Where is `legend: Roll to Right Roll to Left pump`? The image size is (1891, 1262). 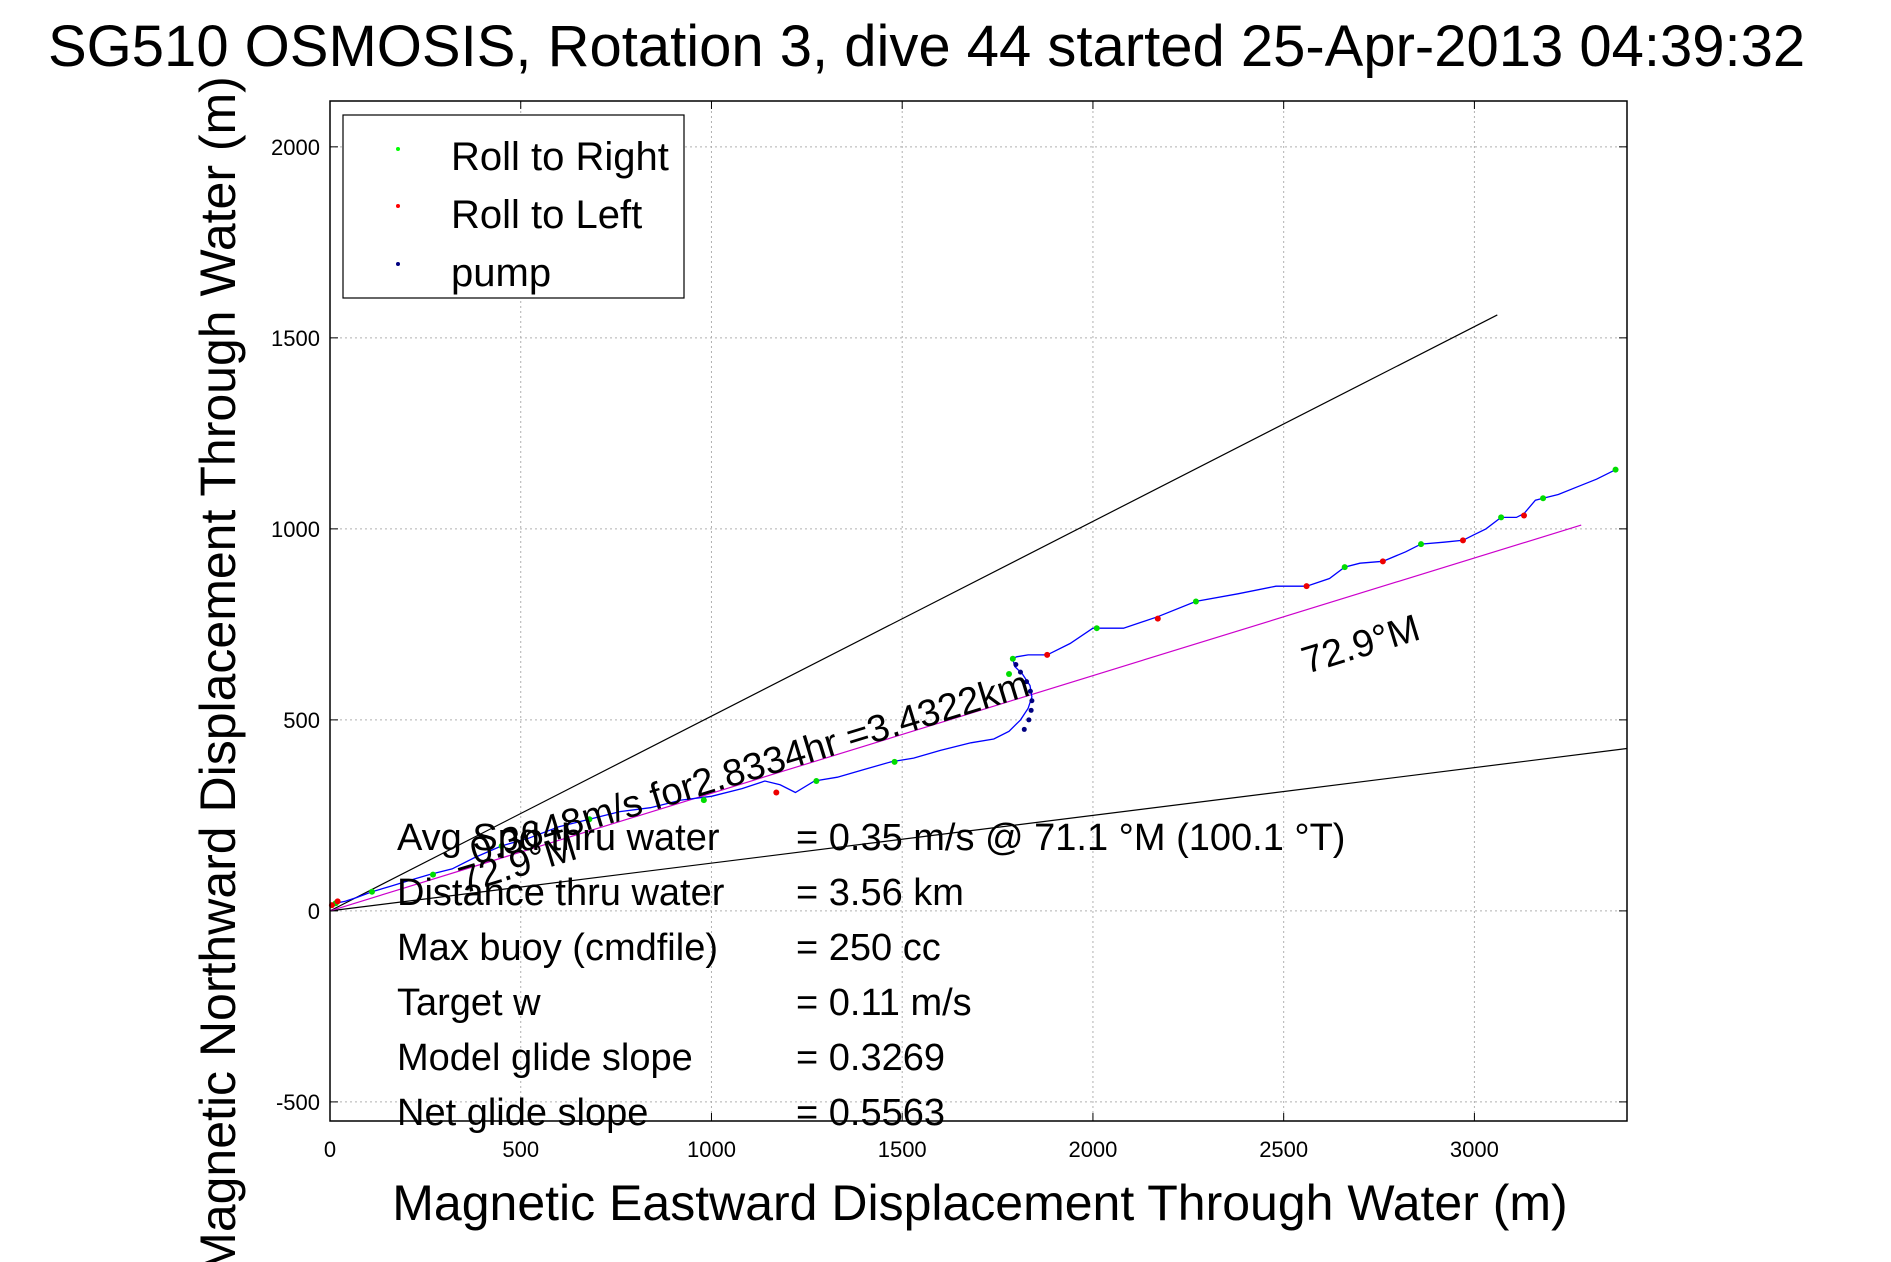 legend: Roll to Right Roll to Left pump is located at coordinates (513, 206).